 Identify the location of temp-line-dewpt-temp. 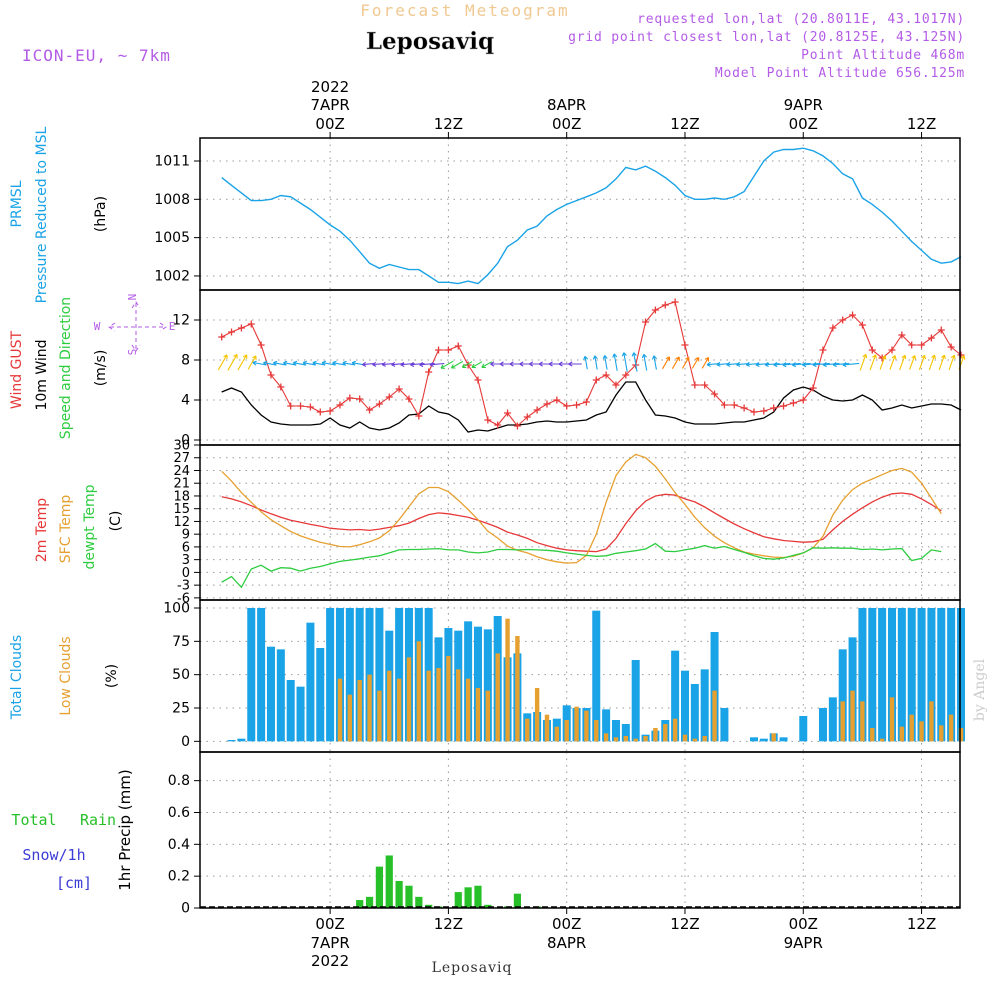
(581, 565).